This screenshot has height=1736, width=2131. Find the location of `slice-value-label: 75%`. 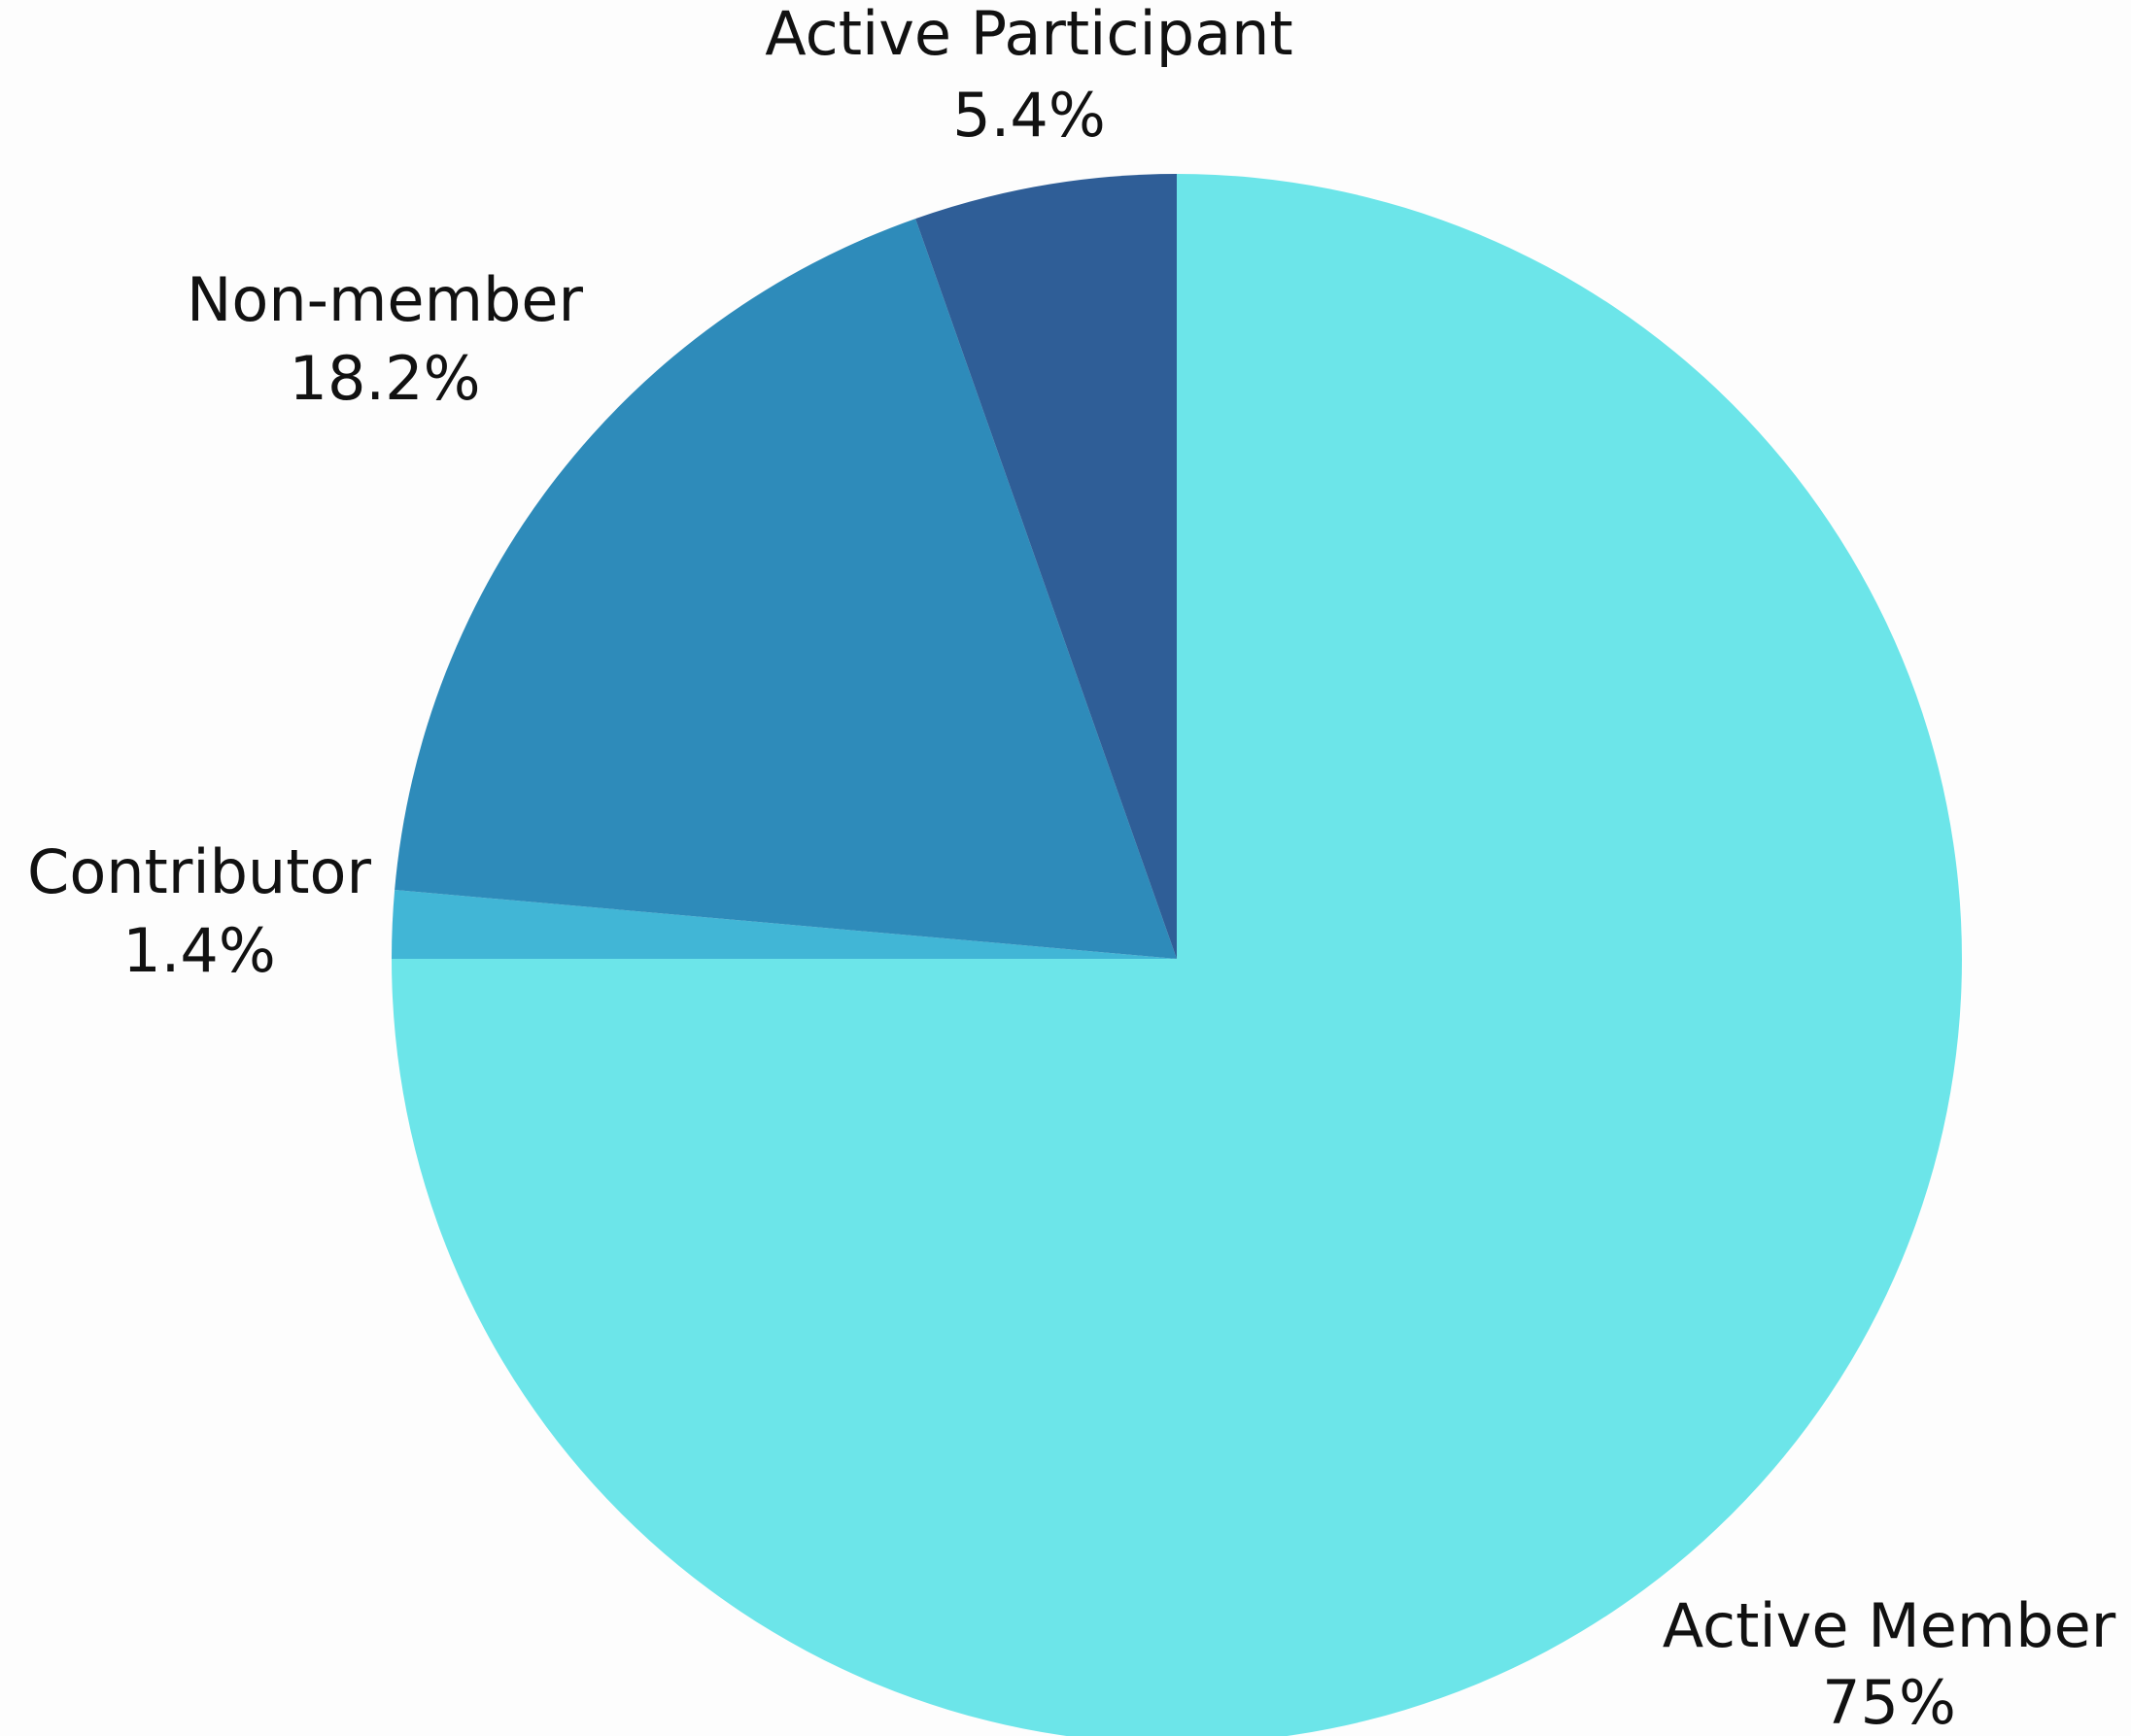

slice-value-label: 75% is located at coordinates (1889, 1701).